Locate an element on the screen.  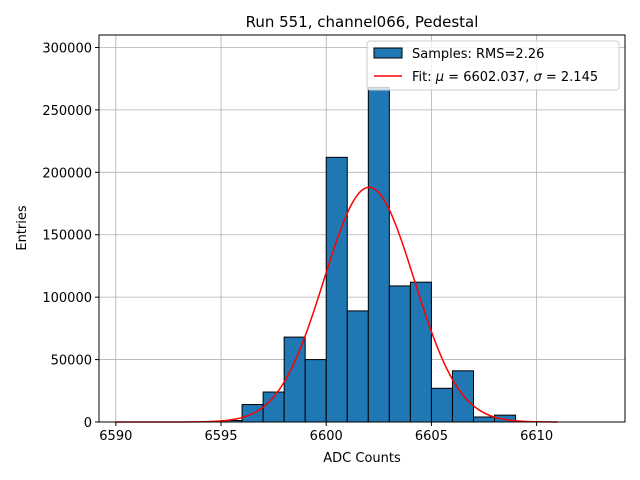
x-axis-ticks: 6590 6595 6600 6605 6610 is located at coordinates (326, 433).